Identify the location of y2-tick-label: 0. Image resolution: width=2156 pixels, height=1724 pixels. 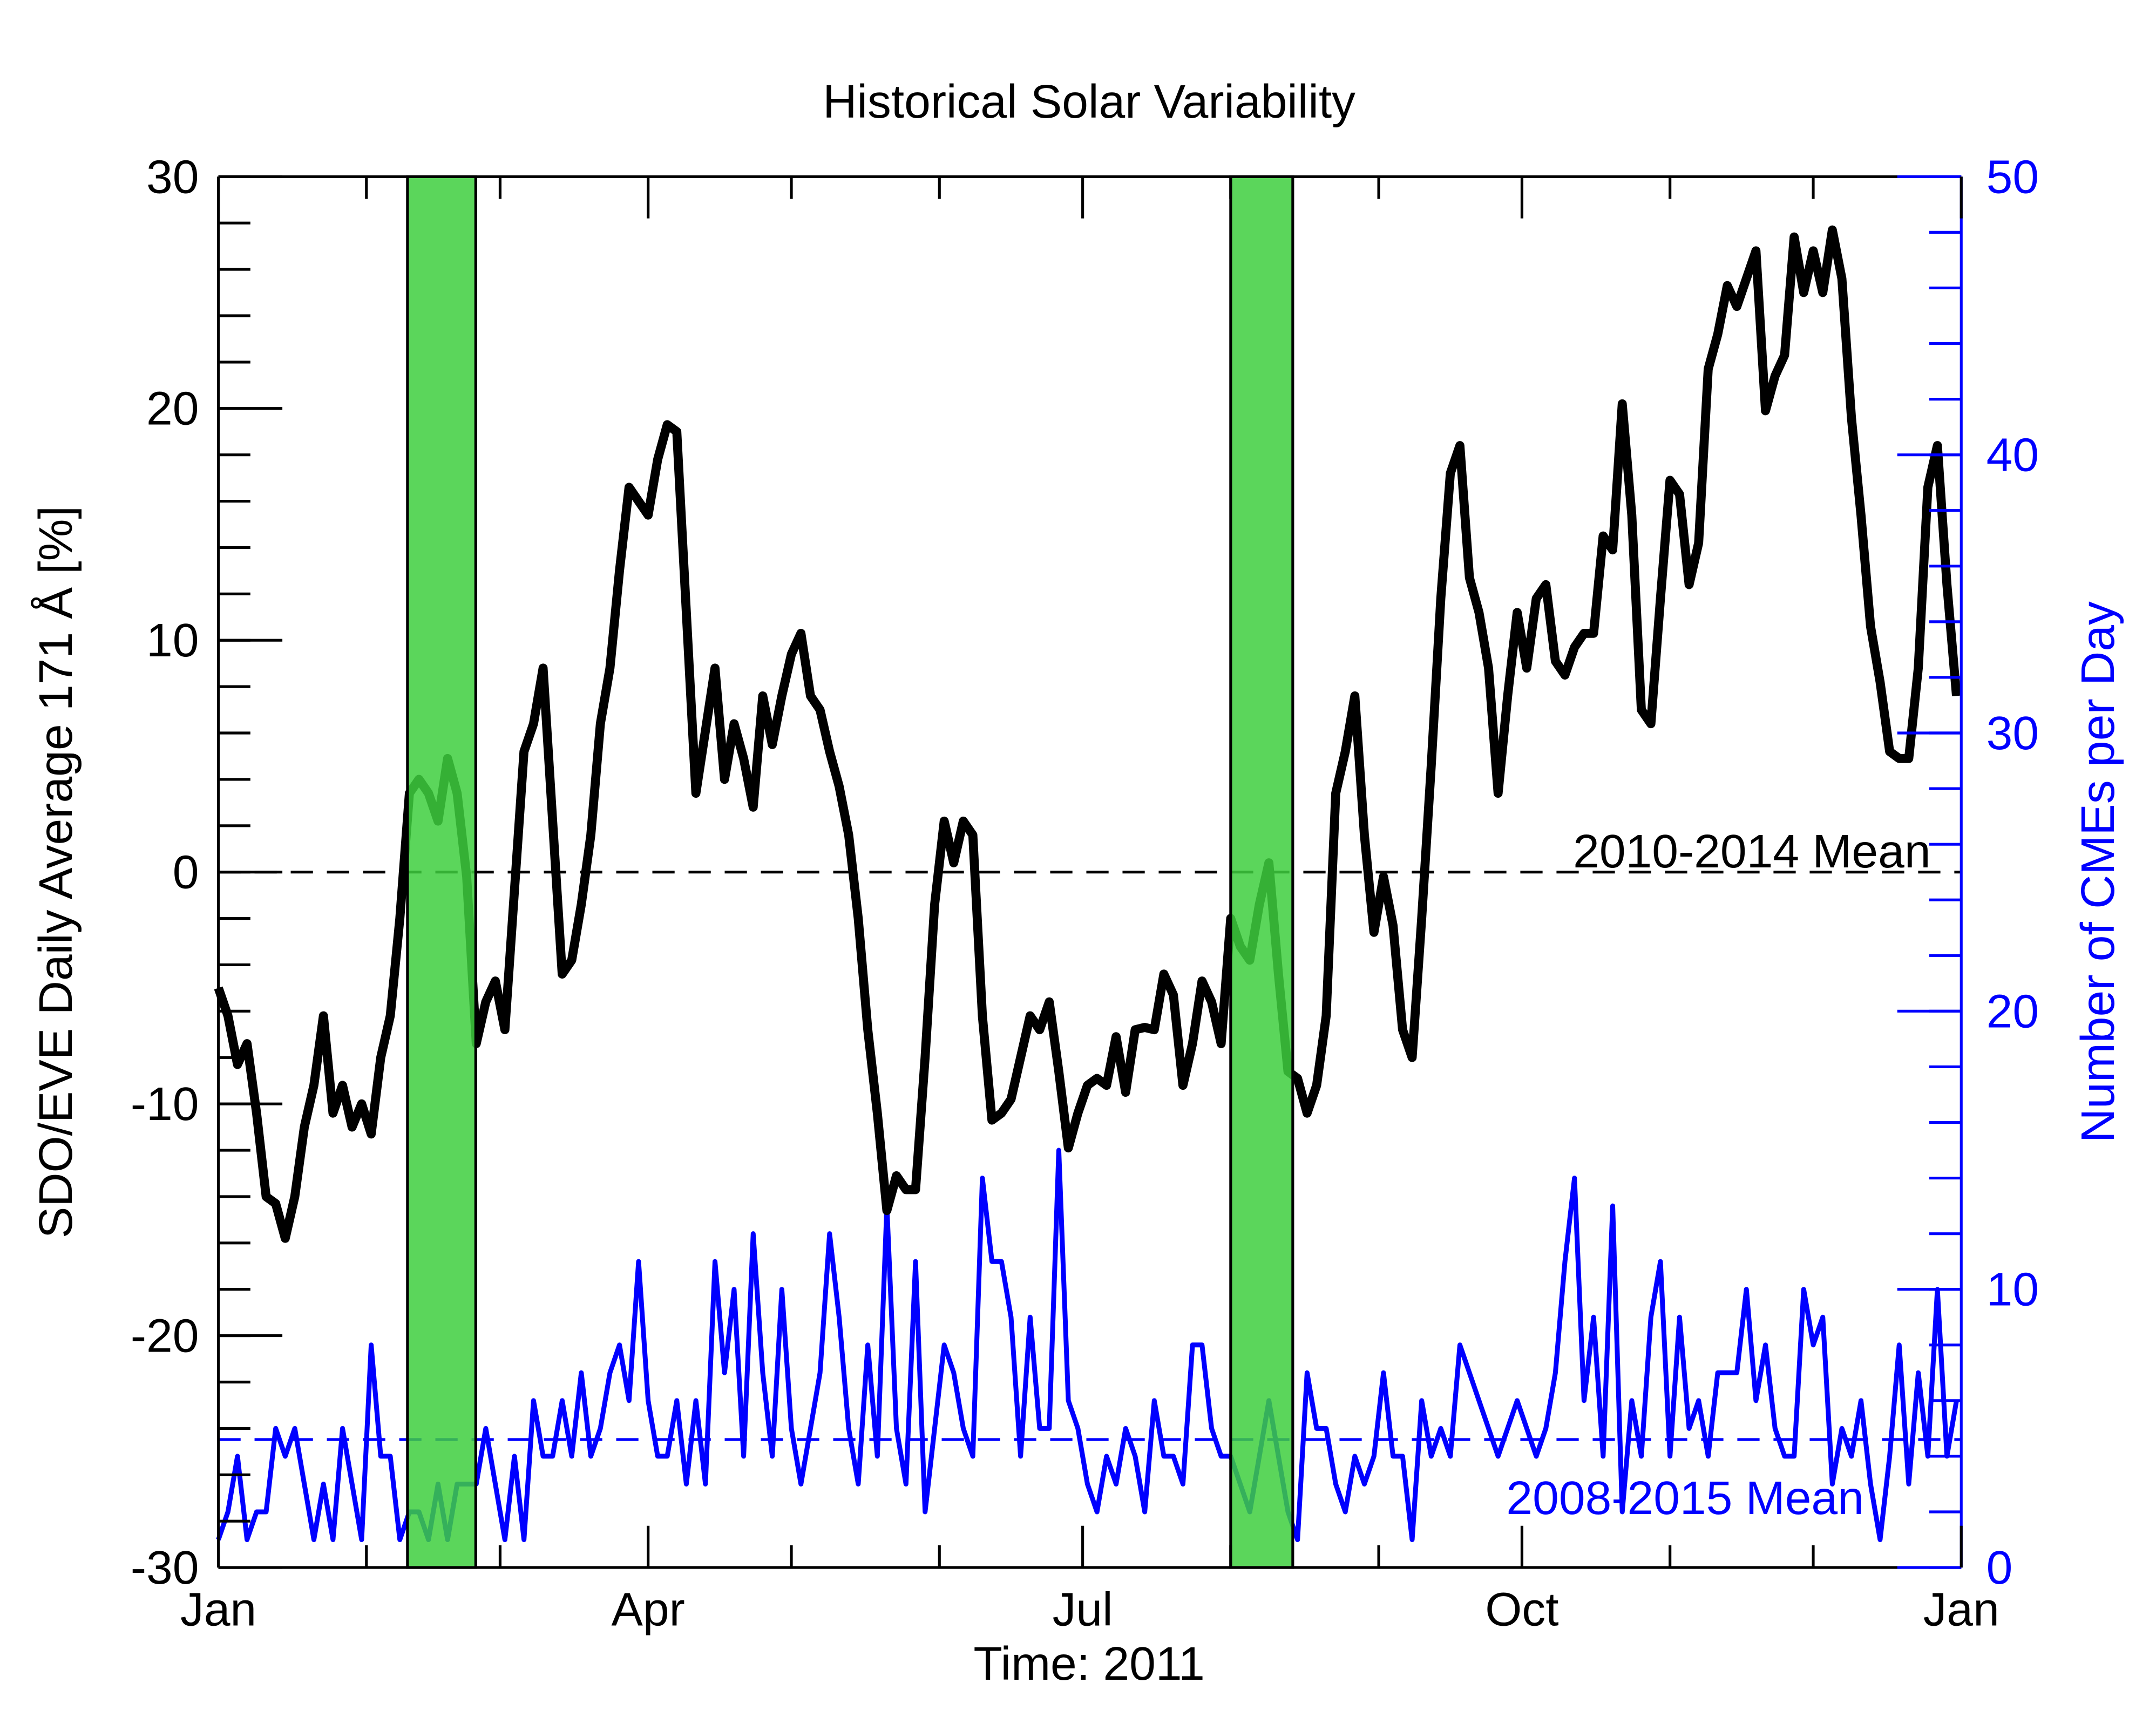
(1999, 1567).